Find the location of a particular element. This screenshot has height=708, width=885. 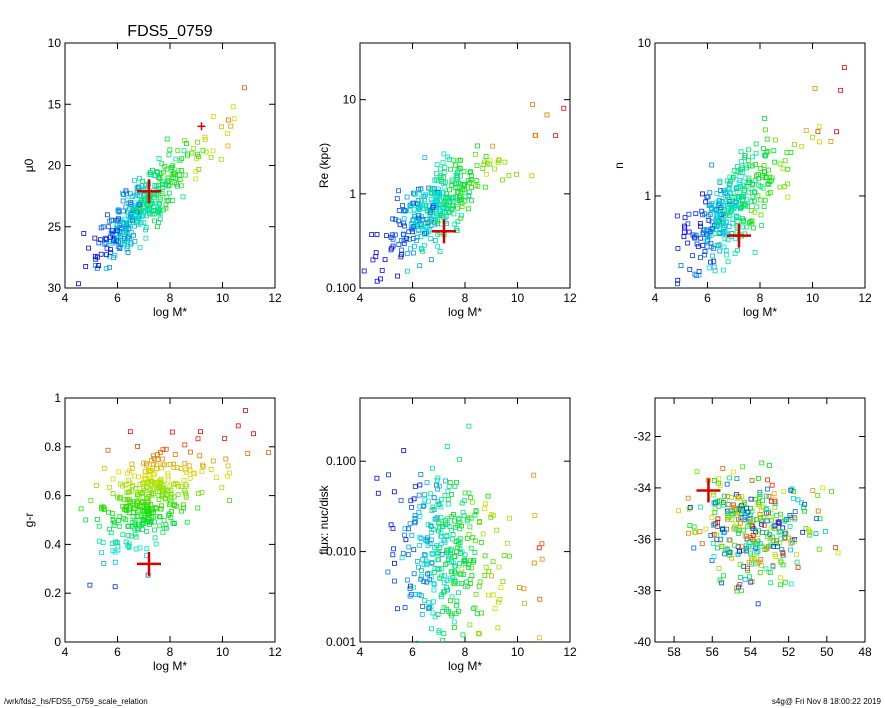

y-axis-label: n is located at coordinates (619, 165).